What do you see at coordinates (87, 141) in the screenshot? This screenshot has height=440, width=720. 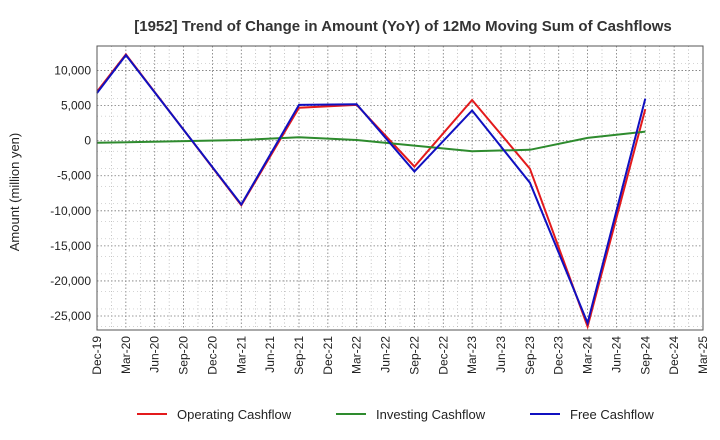 I see `y-tick-label: 0` at bounding box center [87, 141].